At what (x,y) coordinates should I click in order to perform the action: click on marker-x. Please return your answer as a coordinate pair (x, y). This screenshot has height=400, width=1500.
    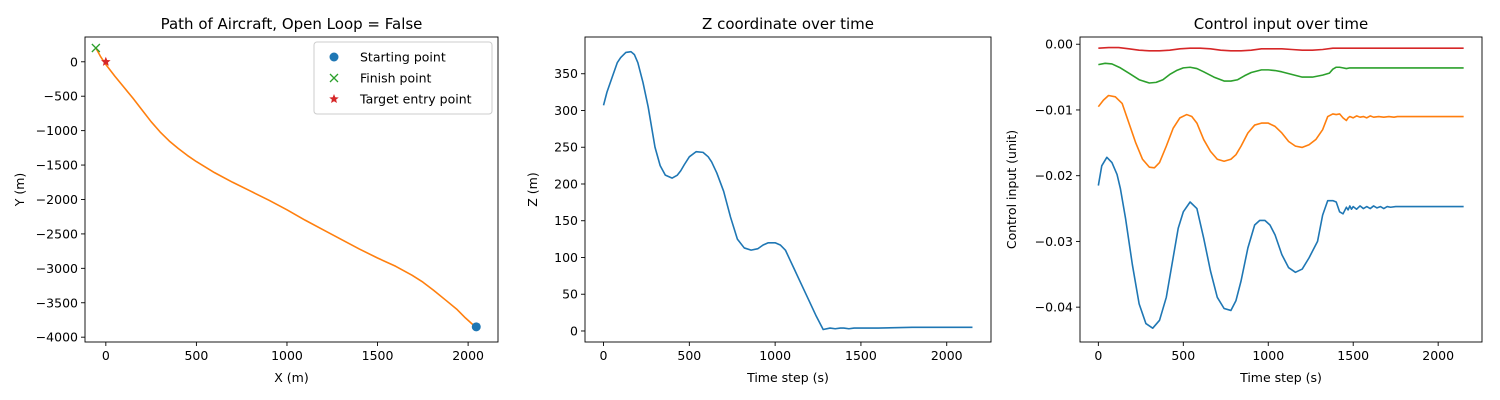
    Looking at the image, I should click on (96, 48).